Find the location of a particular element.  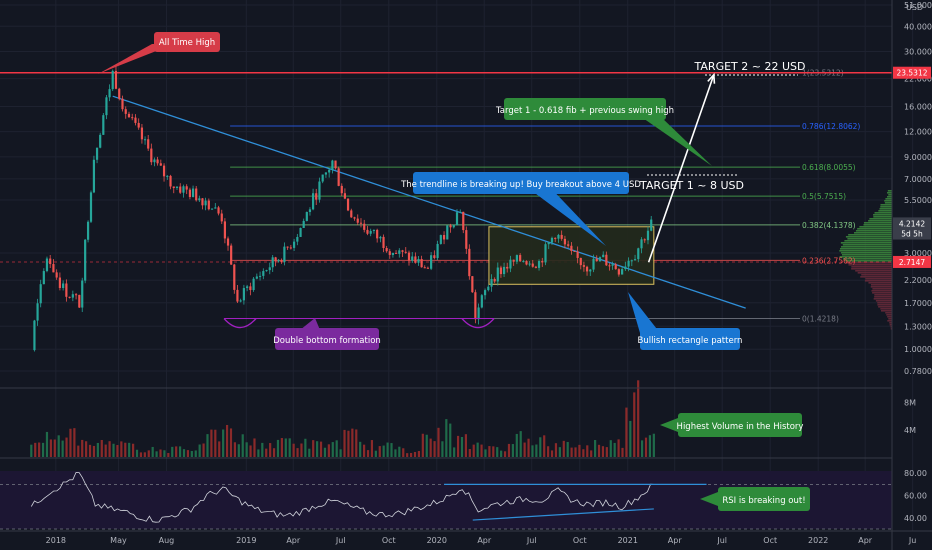

time-tick-label: 2018 is located at coordinates (56, 540).